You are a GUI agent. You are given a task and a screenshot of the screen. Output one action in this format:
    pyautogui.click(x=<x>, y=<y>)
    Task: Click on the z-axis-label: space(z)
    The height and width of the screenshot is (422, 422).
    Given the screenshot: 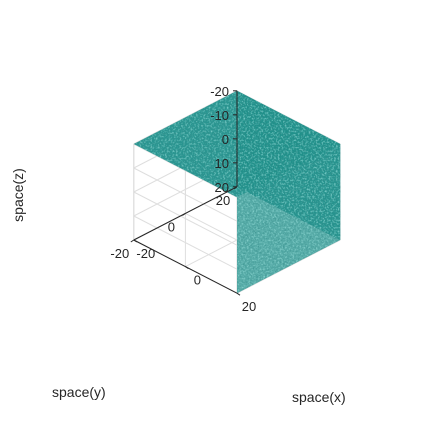 What is the action you would take?
    pyautogui.click(x=18, y=195)
    